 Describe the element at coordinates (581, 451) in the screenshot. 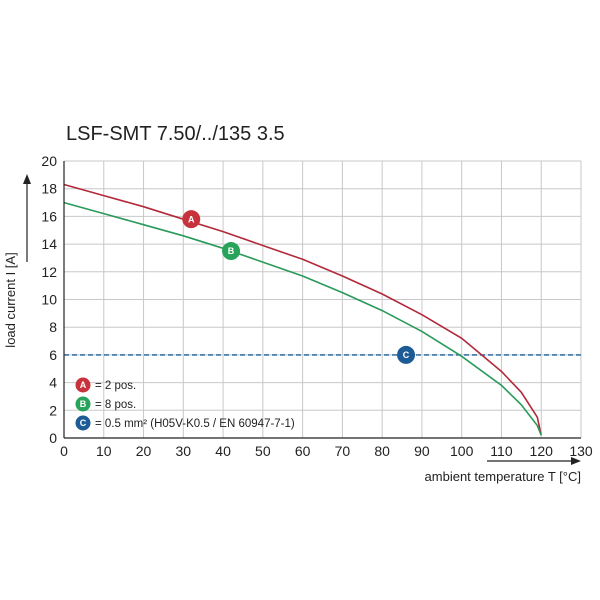

I see `x-tick-label: 130` at that location.